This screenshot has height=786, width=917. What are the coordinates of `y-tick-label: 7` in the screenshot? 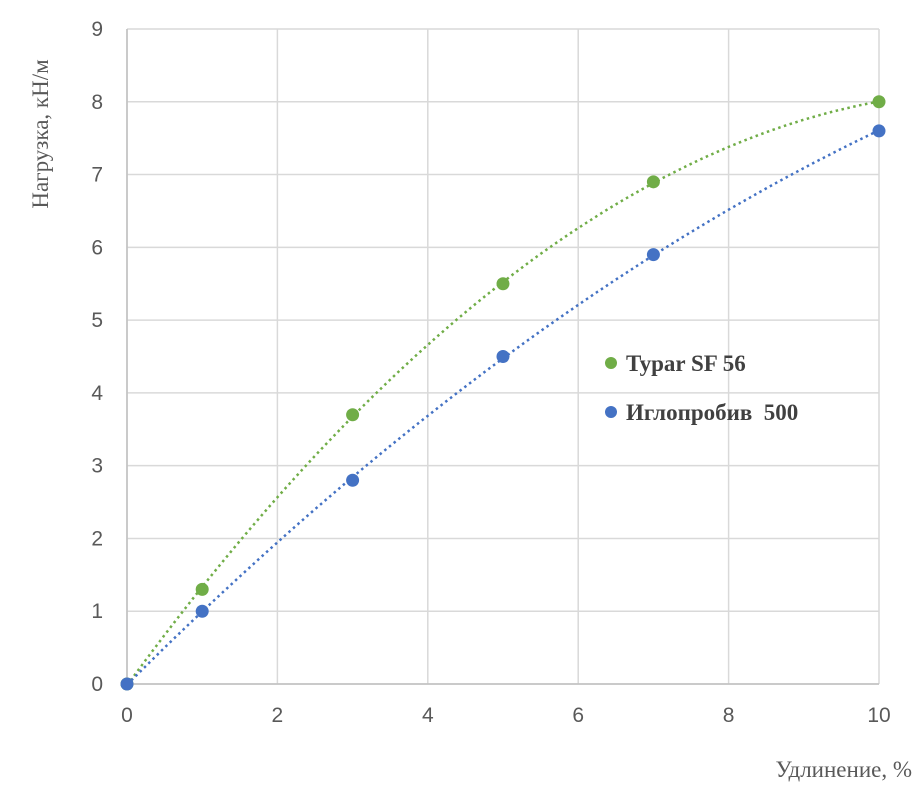 It's located at (97, 175).